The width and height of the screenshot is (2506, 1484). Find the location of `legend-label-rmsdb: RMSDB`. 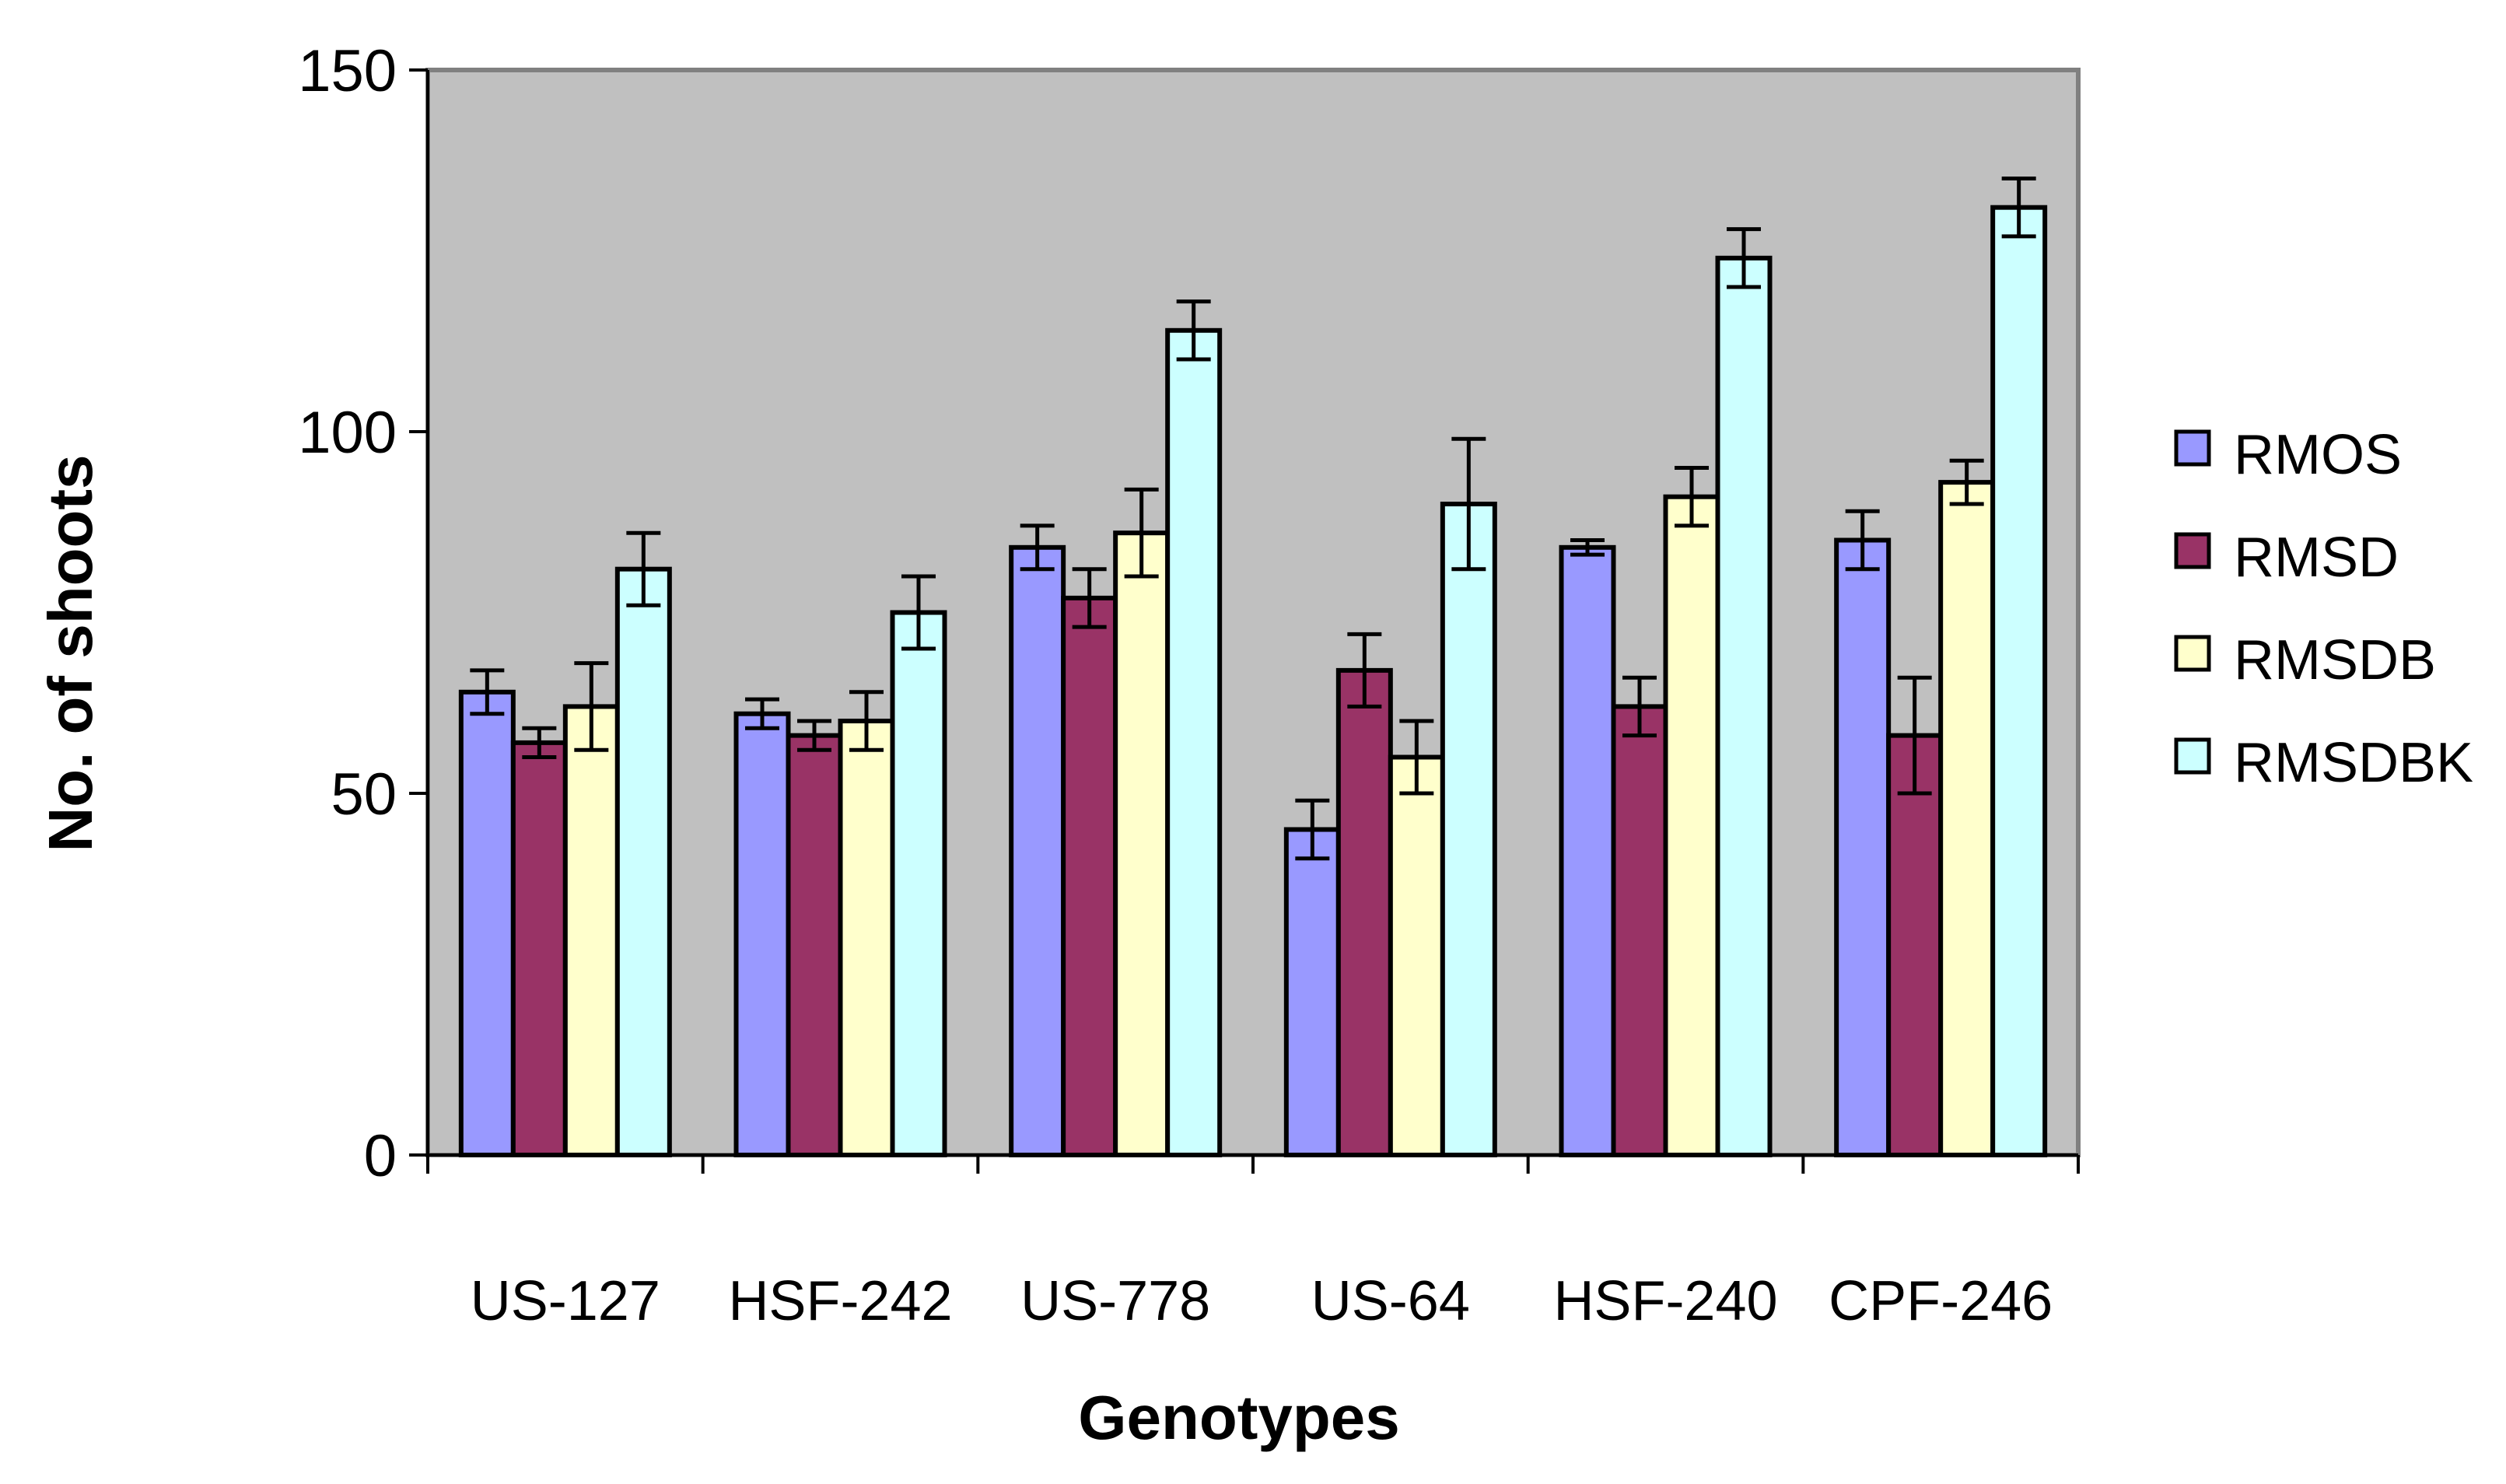

legend-label-rmsdb: RMSDB is located at coordinates (2335, 660).